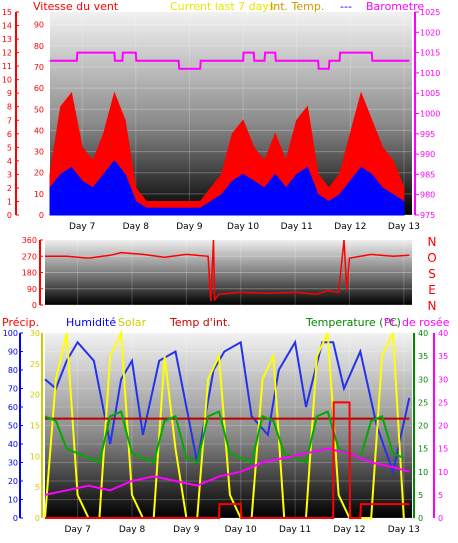 The height and width of the screenshot is (543, 458). Describe the element at coordinates (132, 322) in the screenshot. I see `solar-title: Solar` at that location.